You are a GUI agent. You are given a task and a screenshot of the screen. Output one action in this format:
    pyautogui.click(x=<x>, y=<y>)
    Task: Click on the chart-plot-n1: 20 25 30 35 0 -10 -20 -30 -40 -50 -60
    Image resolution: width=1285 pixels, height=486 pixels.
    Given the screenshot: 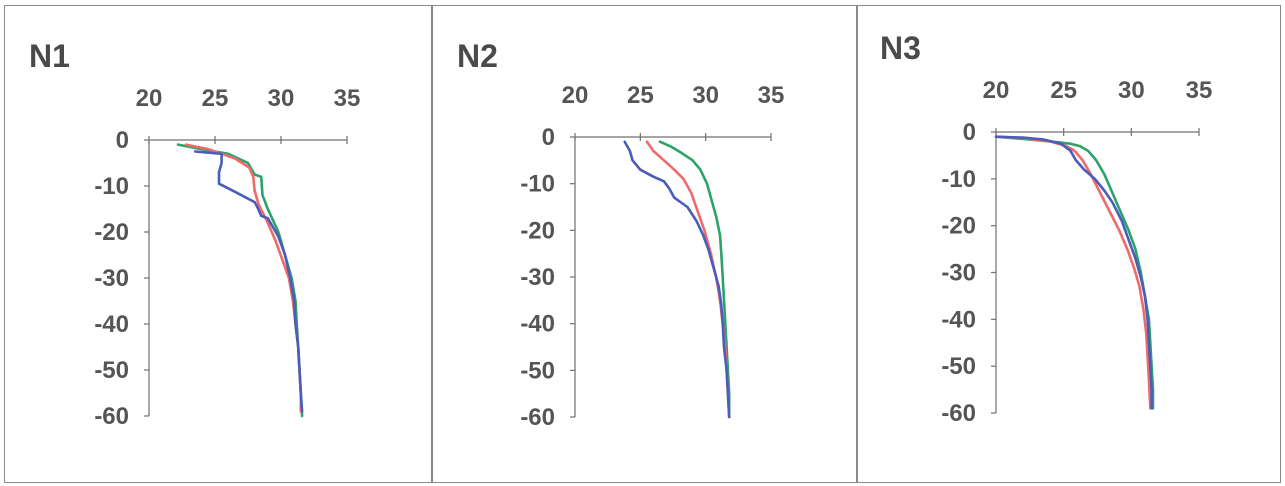 What is the action you would take?
    pyautogui.click(x=227, y=257)
    